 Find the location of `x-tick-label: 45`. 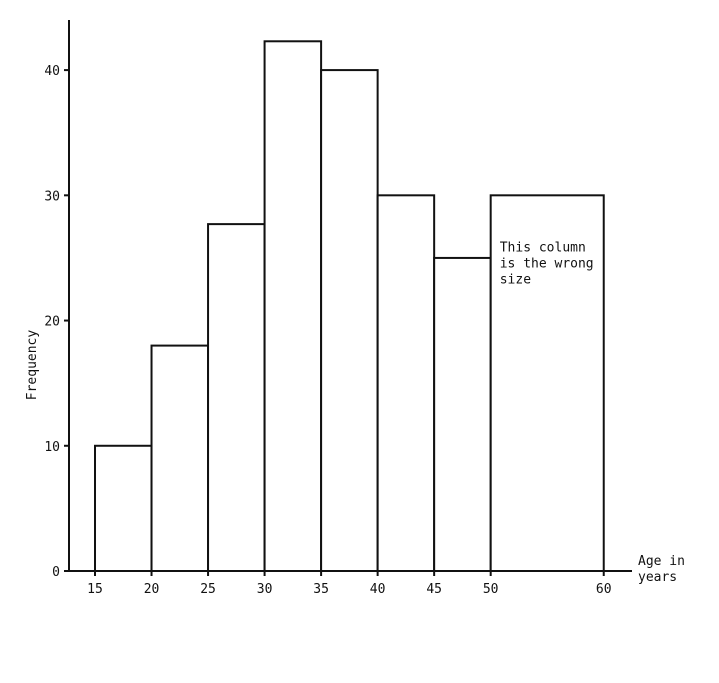

x-tick-label: 45 is located at coordinates (434, 589).